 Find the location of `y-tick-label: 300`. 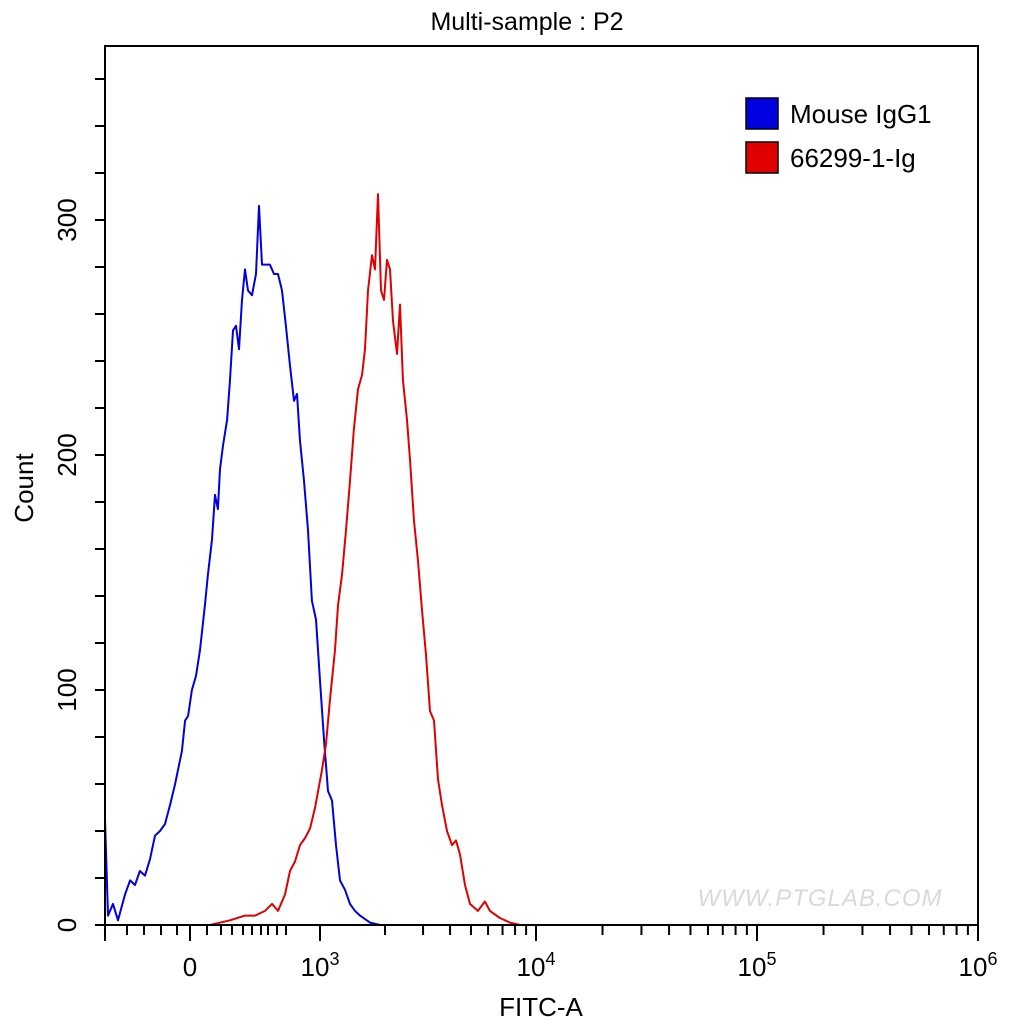

y-tick-label: 300 is located at coordinates (67, 219).